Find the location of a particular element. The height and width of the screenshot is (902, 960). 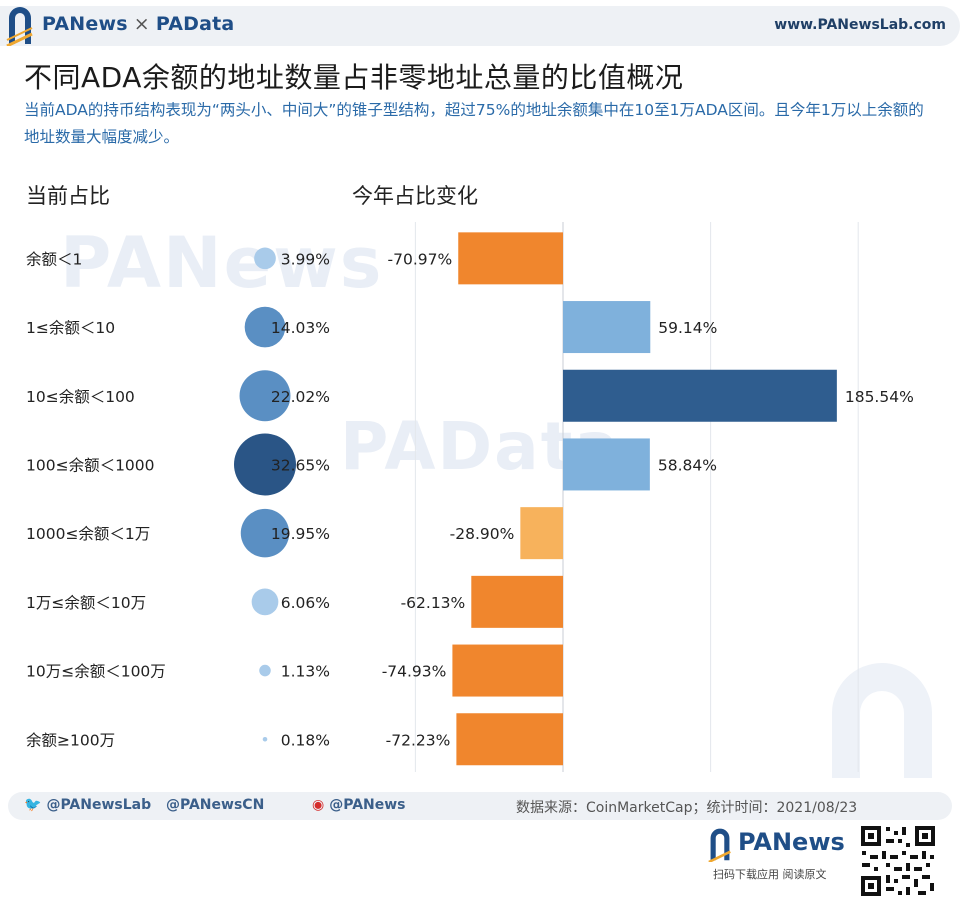

site-url: www.PANewsLab.com is located at coordinates (860, 25).